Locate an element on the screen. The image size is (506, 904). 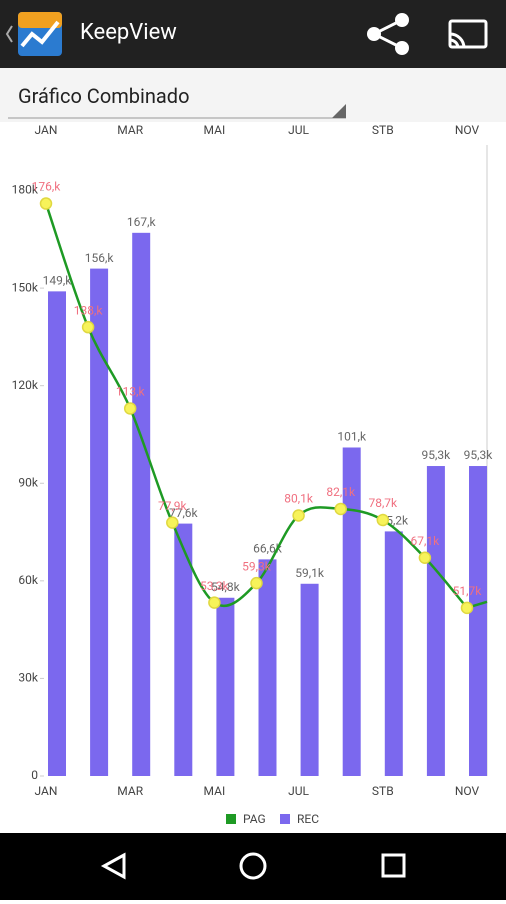
nav-icons is located at coordinates (253, 866).